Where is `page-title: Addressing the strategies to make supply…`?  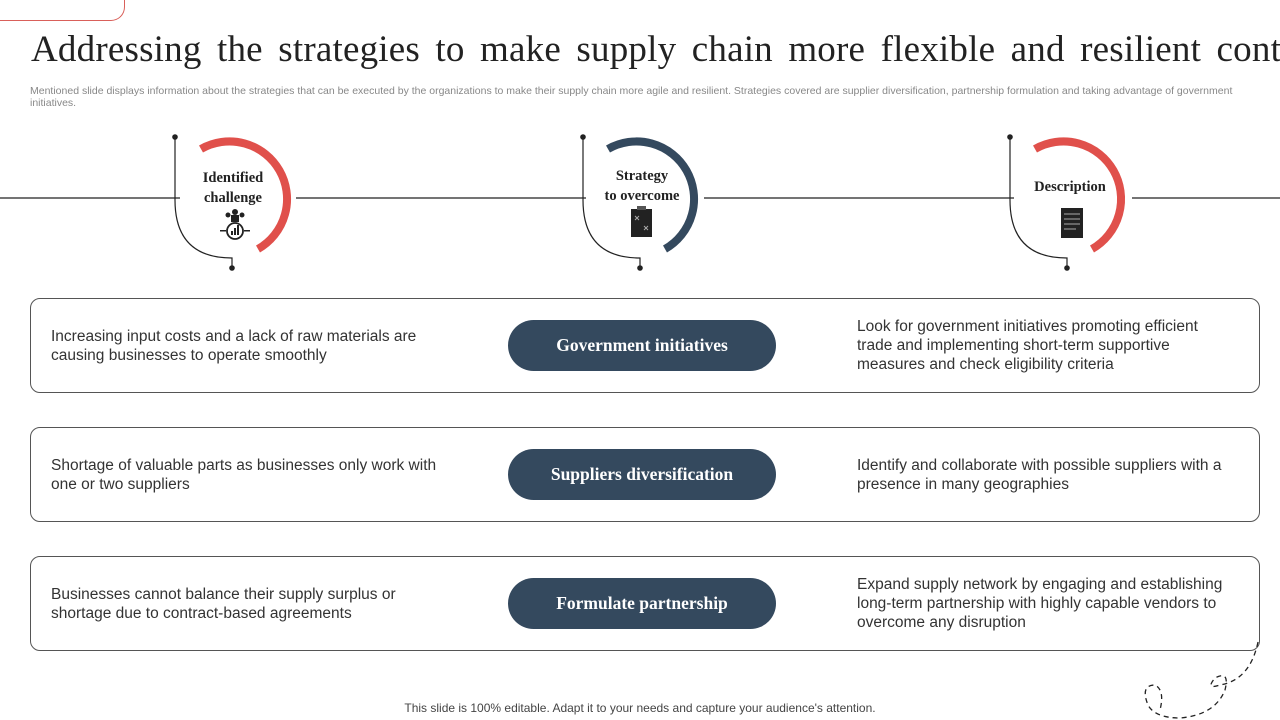
page-title: Addressing the strategies to make supply… is located at coordinates (655, 49).